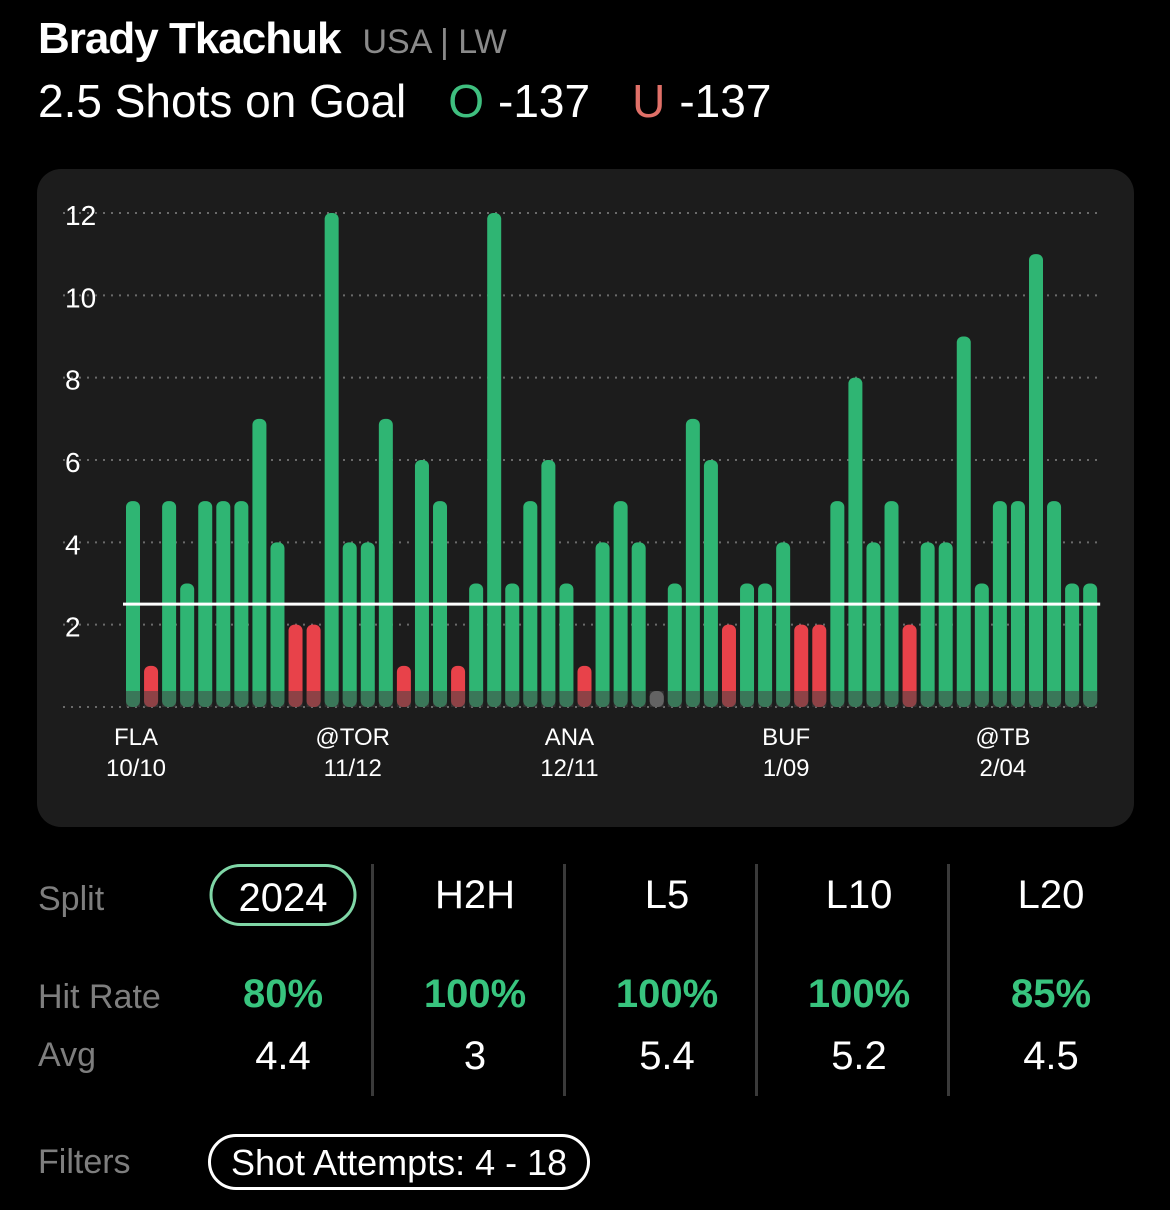  What do you see at coordinates (80, 215) in the screenshot?
I see `y-tick-label: 12` at bounding box center [80, 215].